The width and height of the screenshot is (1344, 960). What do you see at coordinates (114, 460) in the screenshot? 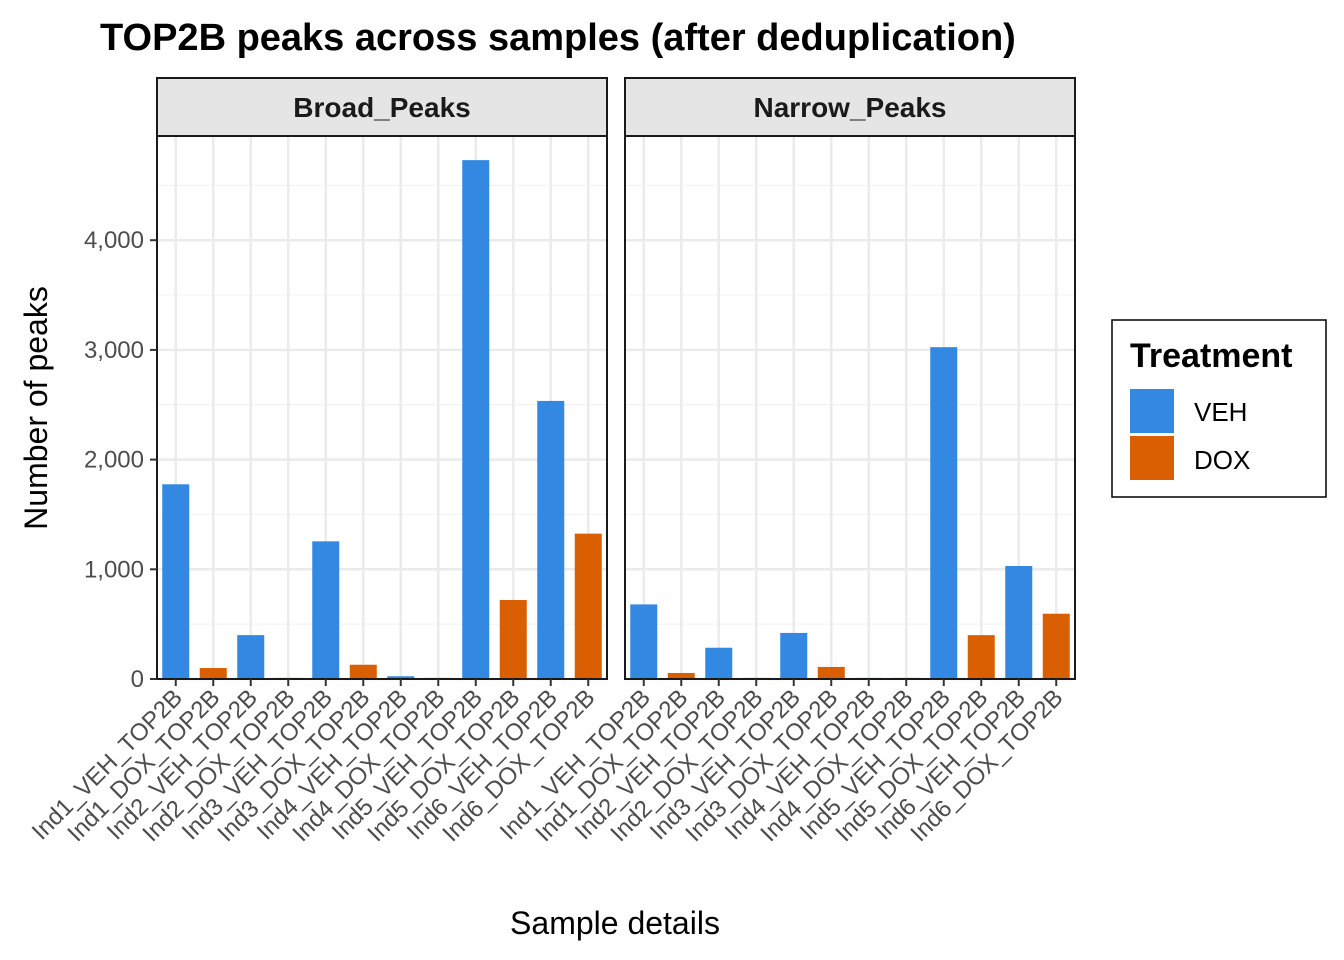
I see `y-tick-label: 2,000` at bounding box center [114, 460].